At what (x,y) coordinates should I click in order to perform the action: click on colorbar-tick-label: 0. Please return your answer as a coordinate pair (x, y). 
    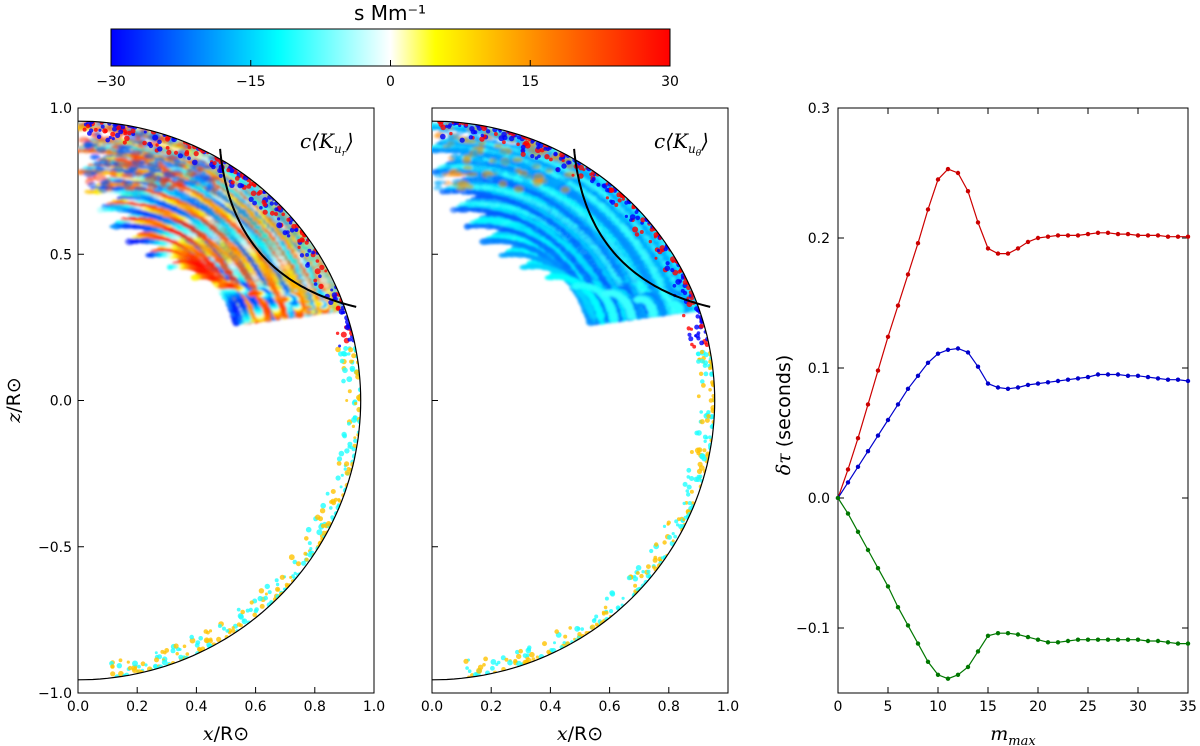
    Looking at the image, I should click on (390, 82).